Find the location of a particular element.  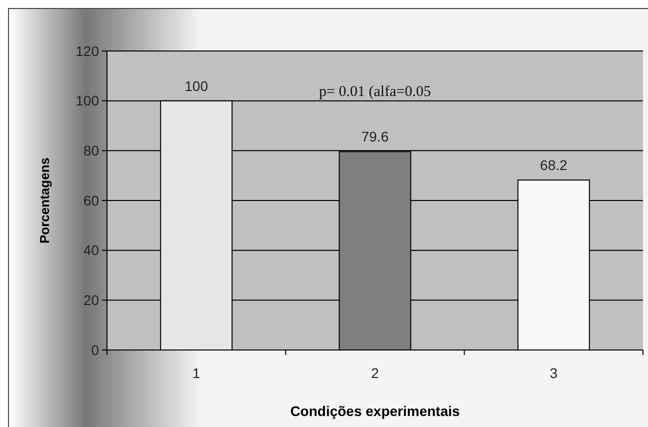

data-label: 68.2 is located at coordinates (554, 165).